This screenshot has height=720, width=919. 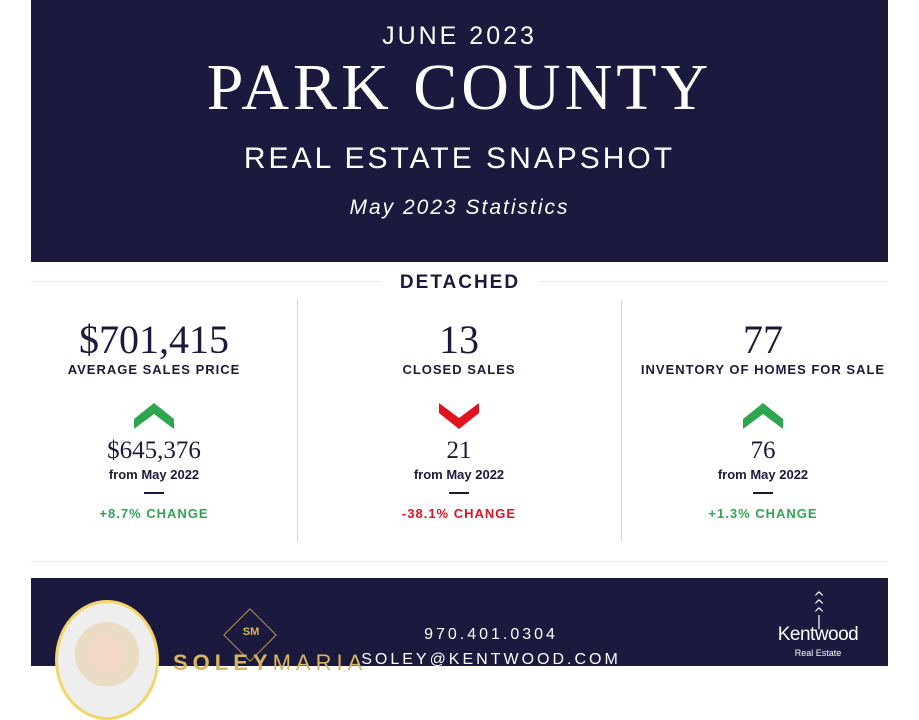 What do you see at coordinates (154, 369) in the screenshot?
I see `metric-label: AVERAGE SALES PRICE` at bounding box center [154, 369].